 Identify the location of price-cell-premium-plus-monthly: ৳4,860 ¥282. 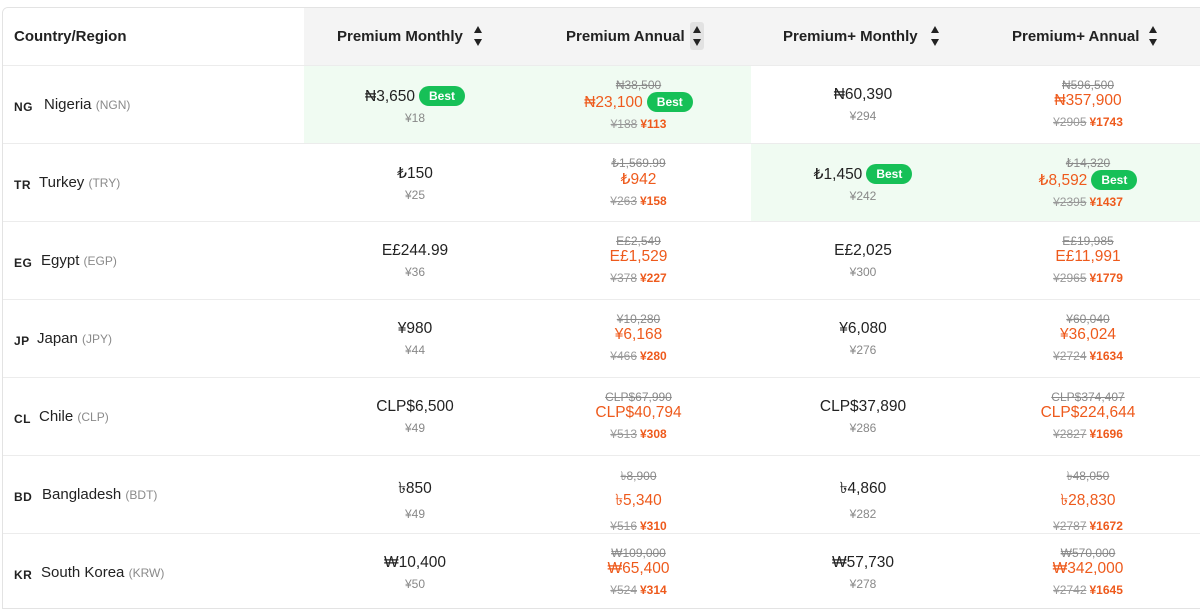
(863, 494).